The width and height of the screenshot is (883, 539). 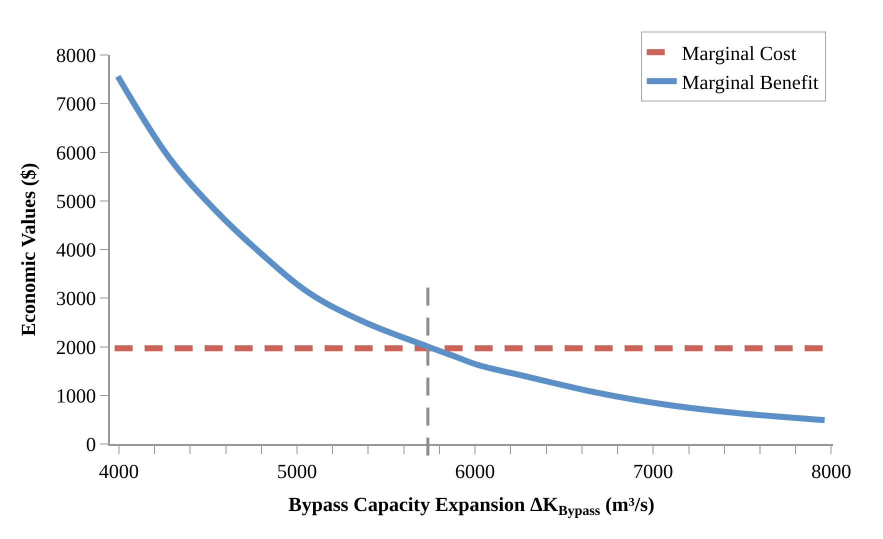 What do you see at coordinates (76, 153) in the screenshot?
I see `y-tick-label: 6000` at bounding box center [76, 153].